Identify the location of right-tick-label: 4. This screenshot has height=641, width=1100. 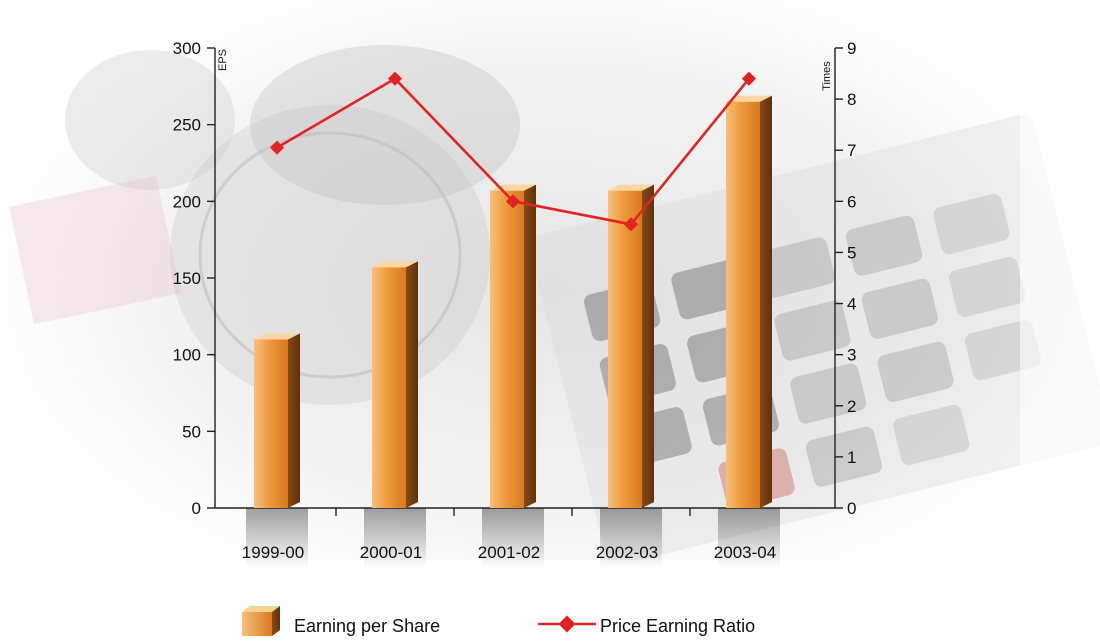
(851, 304).